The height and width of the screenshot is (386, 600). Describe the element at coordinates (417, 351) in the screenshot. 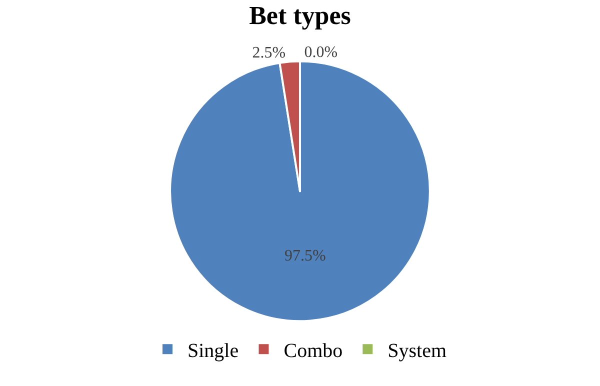

I see `legend-label: System` at that location.